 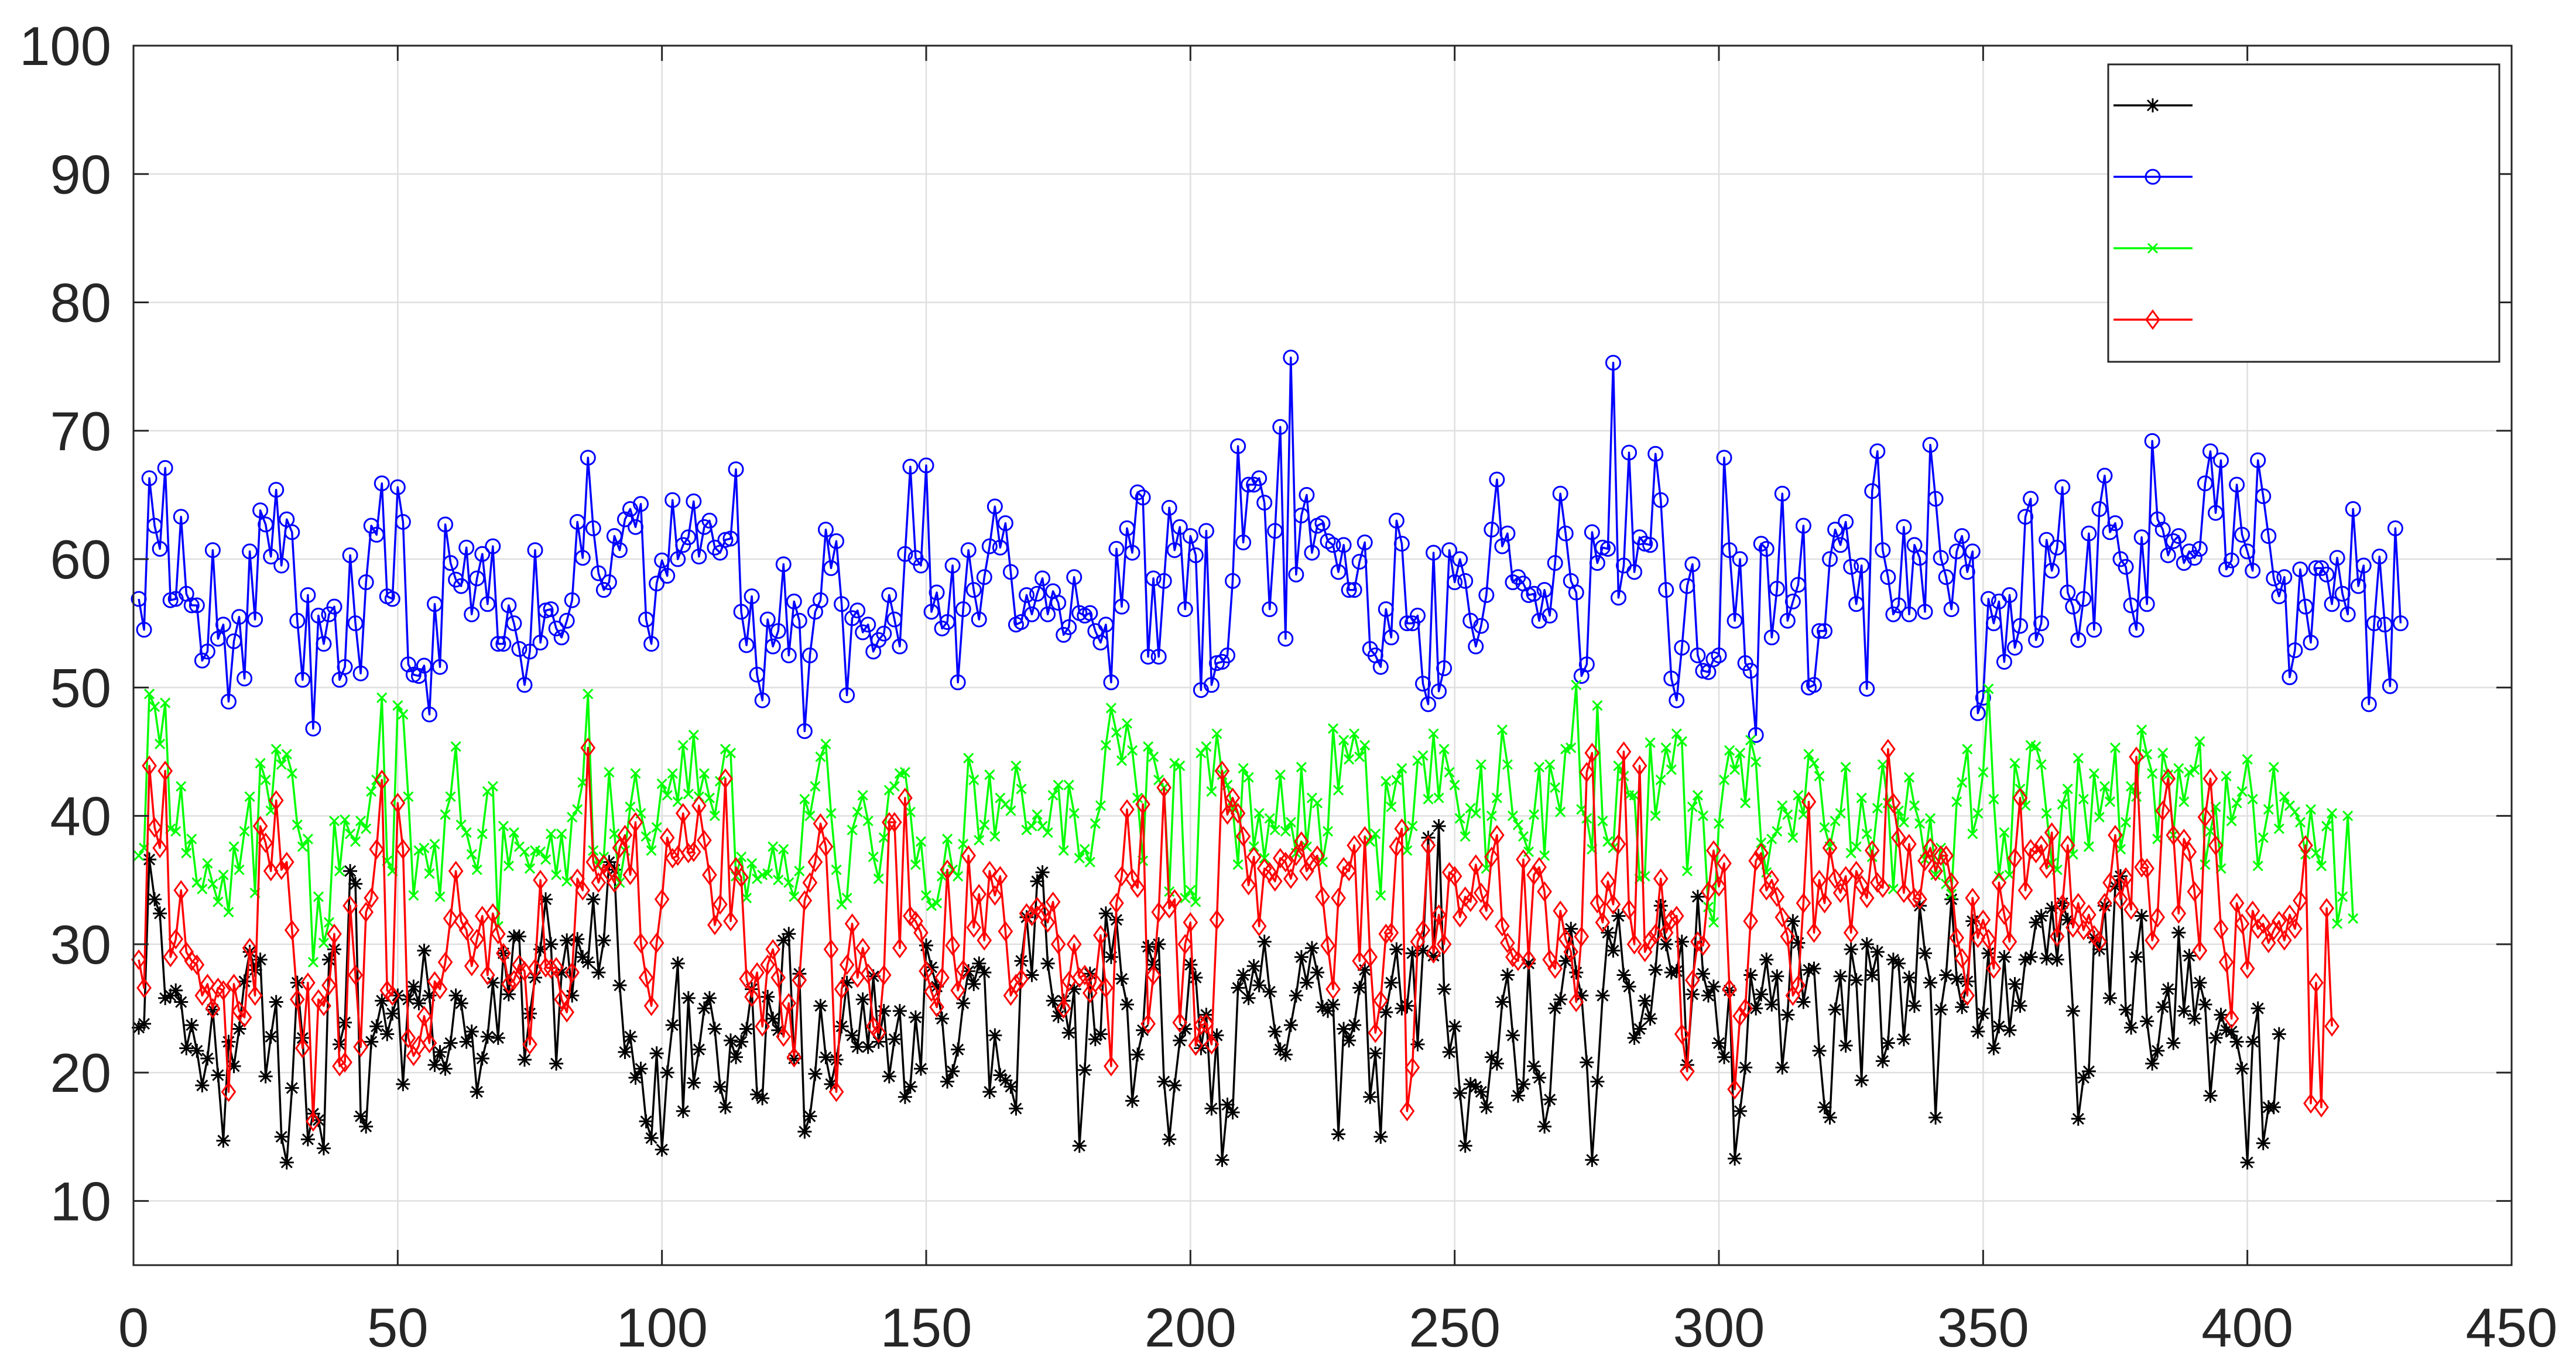 What do you see at coordinates (2153, 248) in the screenshot?
I see `legend-swatch-marker` at bounding box center [2153, 248].